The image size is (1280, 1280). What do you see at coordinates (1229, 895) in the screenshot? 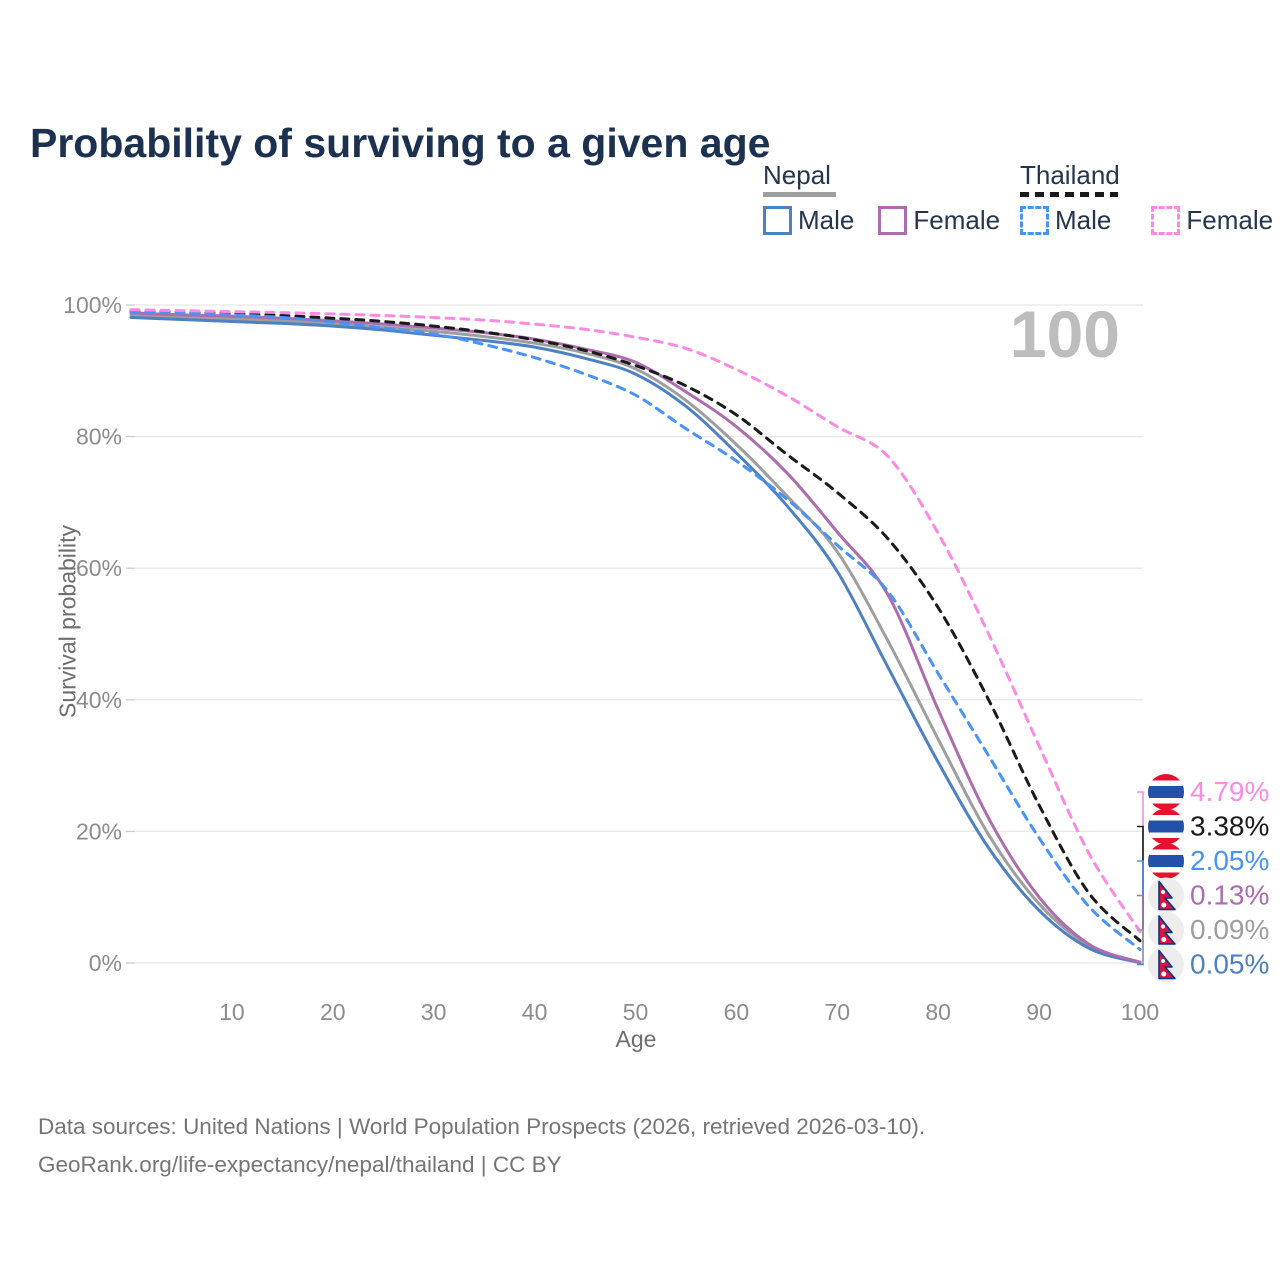
I see `end-value-label-nepal-female: 0.13%` at bounding box center [1229, 895].